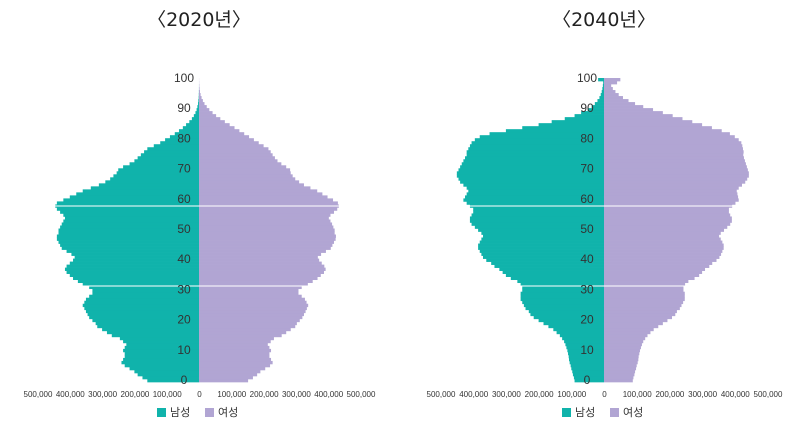 The height and width of the screenshot is (435, 806). Describe the element at coordinates (184, 108) in the screenshot. I see `age-tick: 90` at that location.